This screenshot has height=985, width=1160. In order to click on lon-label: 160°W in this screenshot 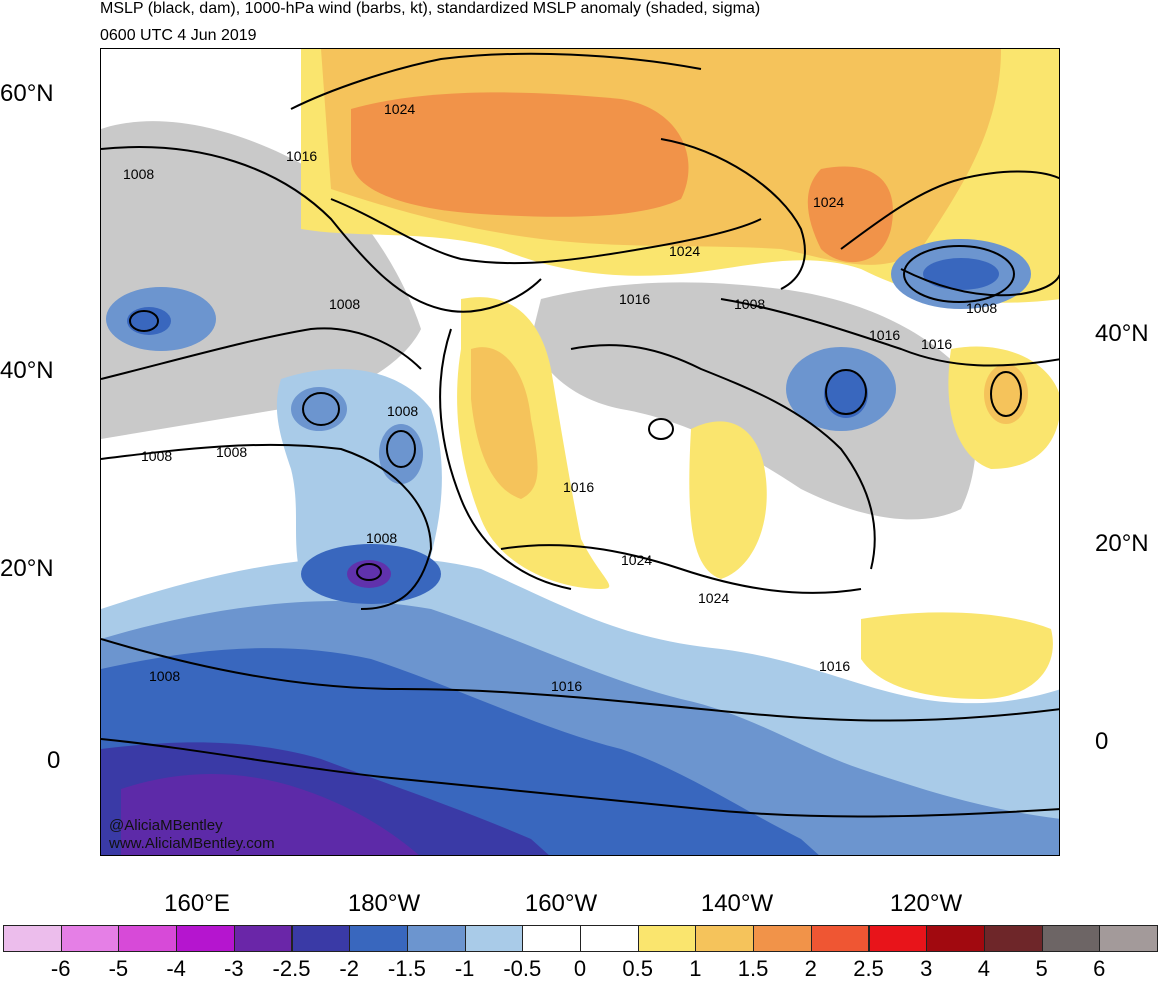, I will do `click(561, 903)`.